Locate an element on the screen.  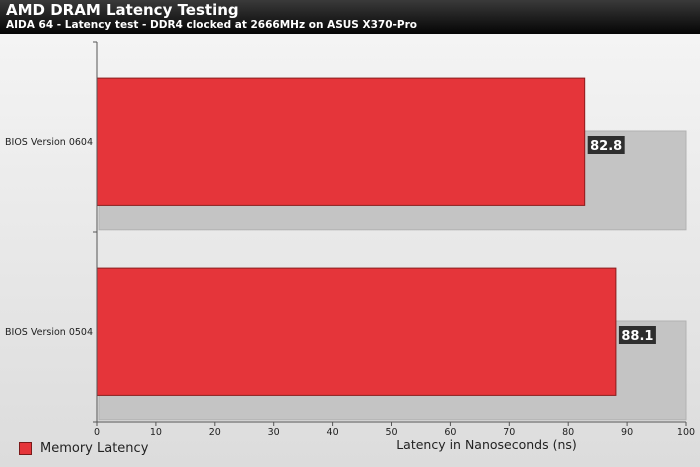
x-tick-label: 80 is located at coordinates (568, 432).